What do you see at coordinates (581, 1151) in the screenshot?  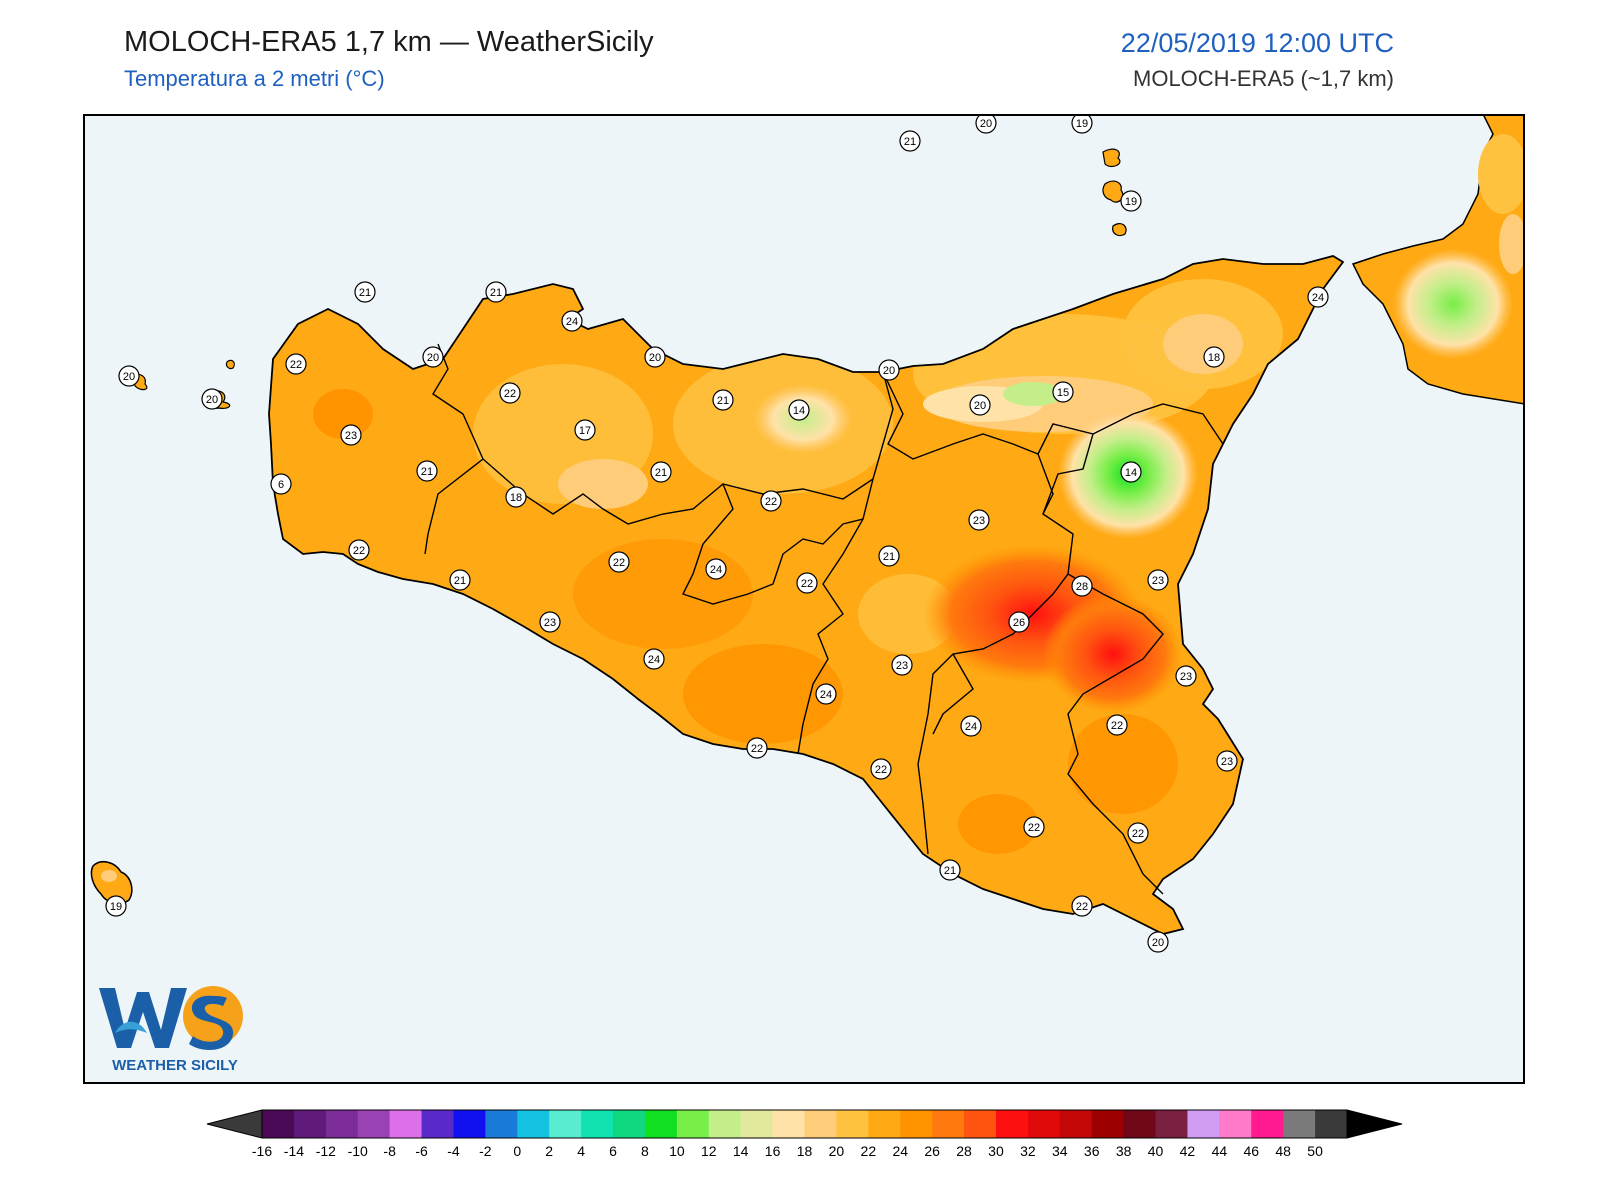 I see `colorbar-tick-label: 4` at bounding box center [581, 1151].